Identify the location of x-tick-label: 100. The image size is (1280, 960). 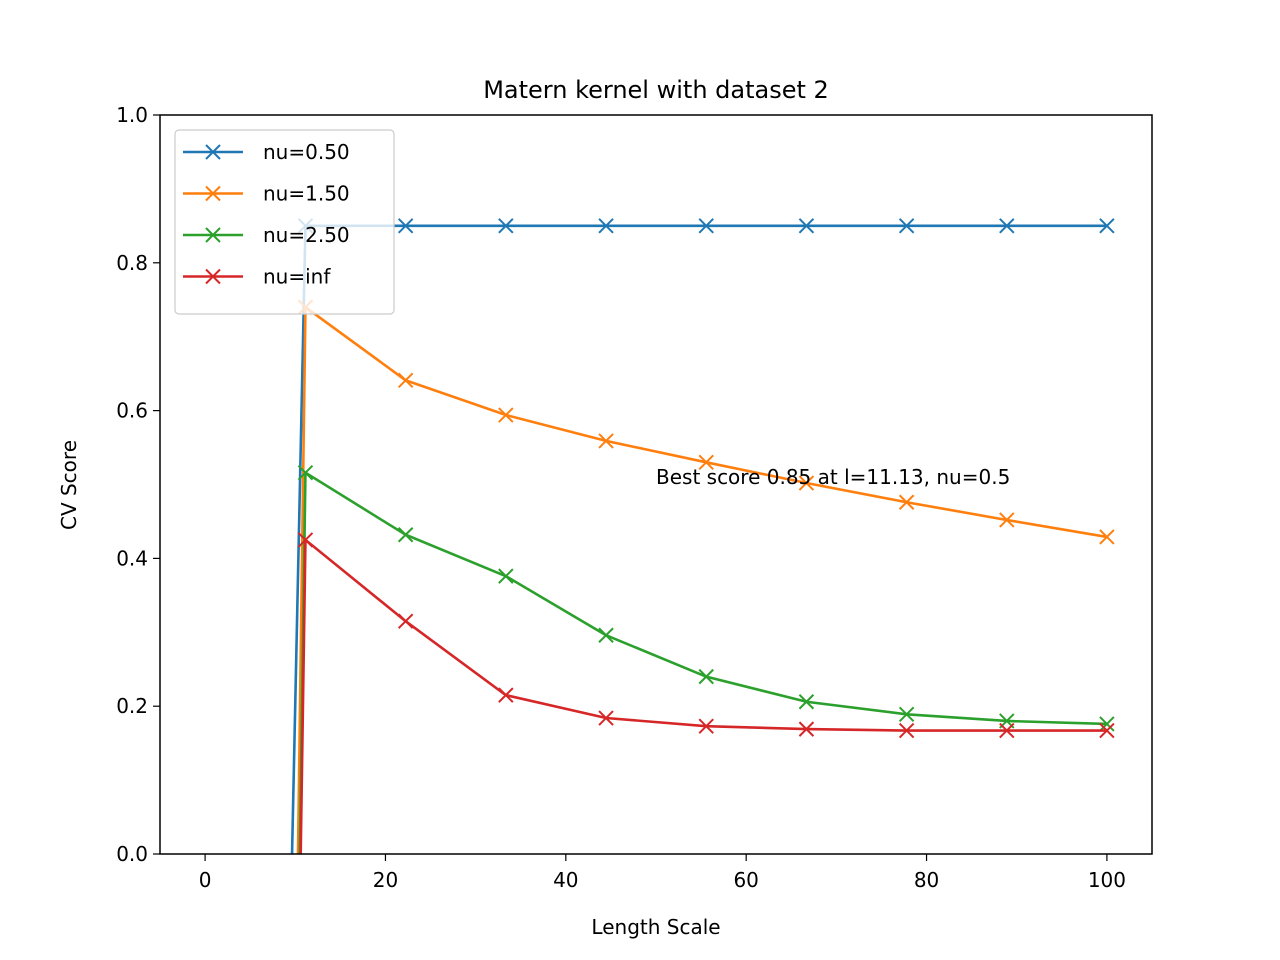
(1107, 880).